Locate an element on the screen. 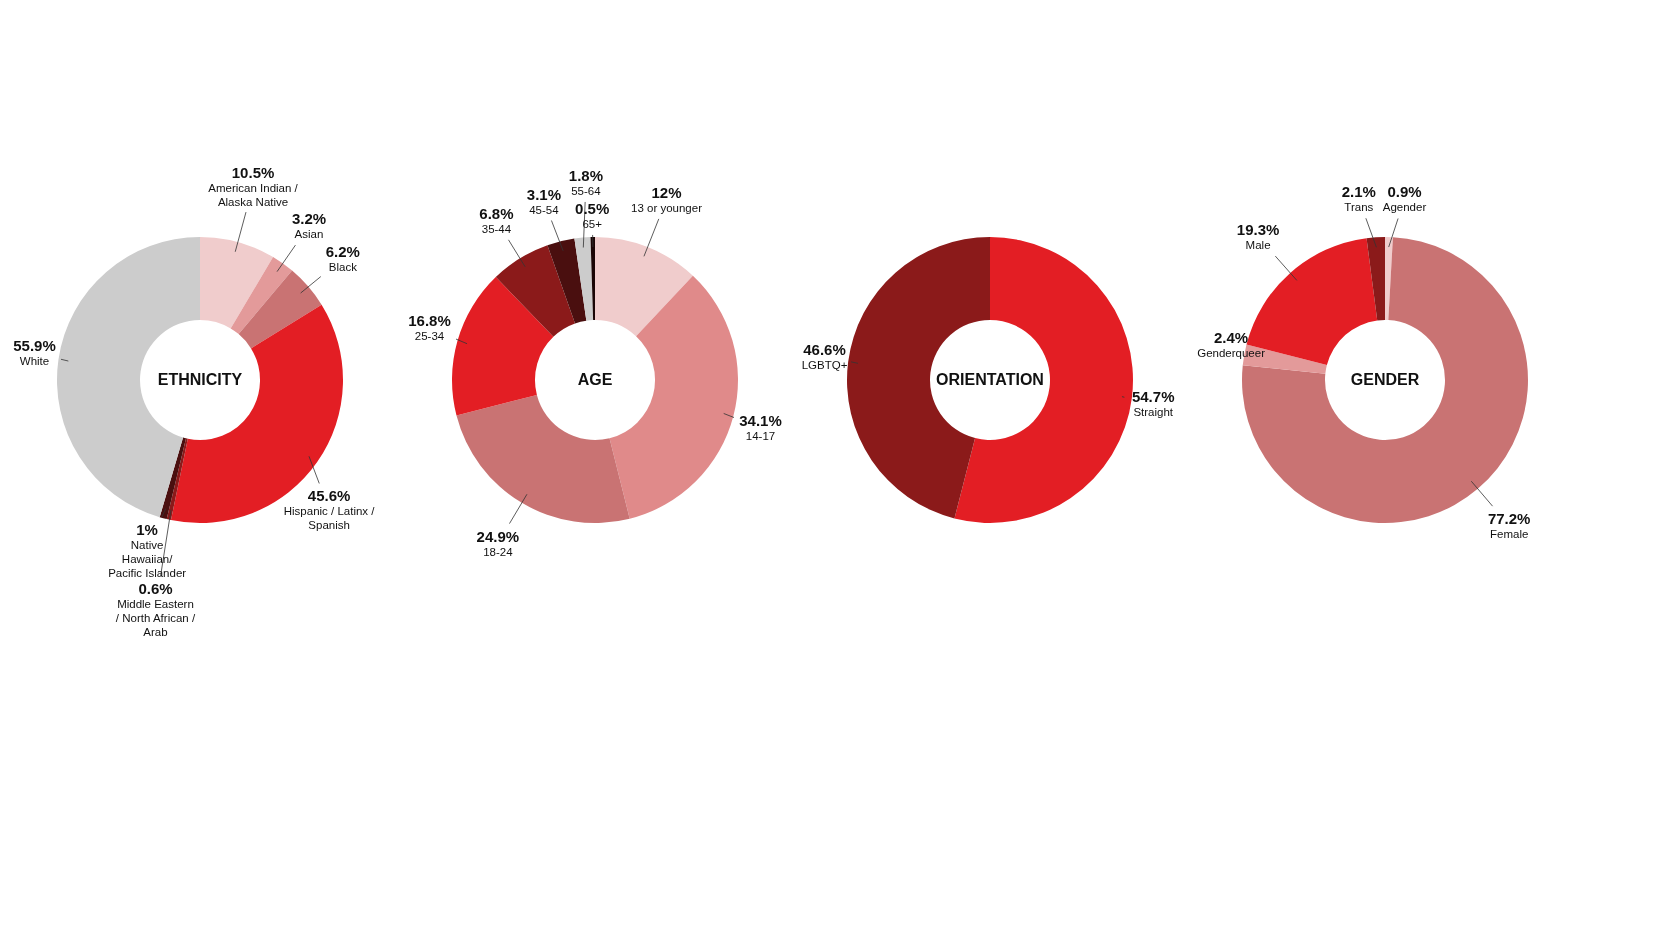 This screenshot has width=1667, height=937. data-label: 6.8% is located at coordinates (496, 213).